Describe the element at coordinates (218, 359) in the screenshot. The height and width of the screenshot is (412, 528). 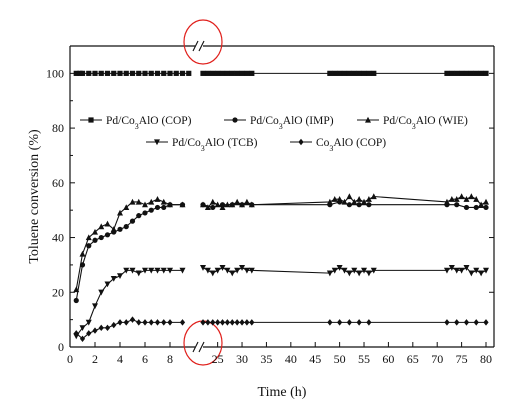
I see `x-tick-label: 25` at that location.